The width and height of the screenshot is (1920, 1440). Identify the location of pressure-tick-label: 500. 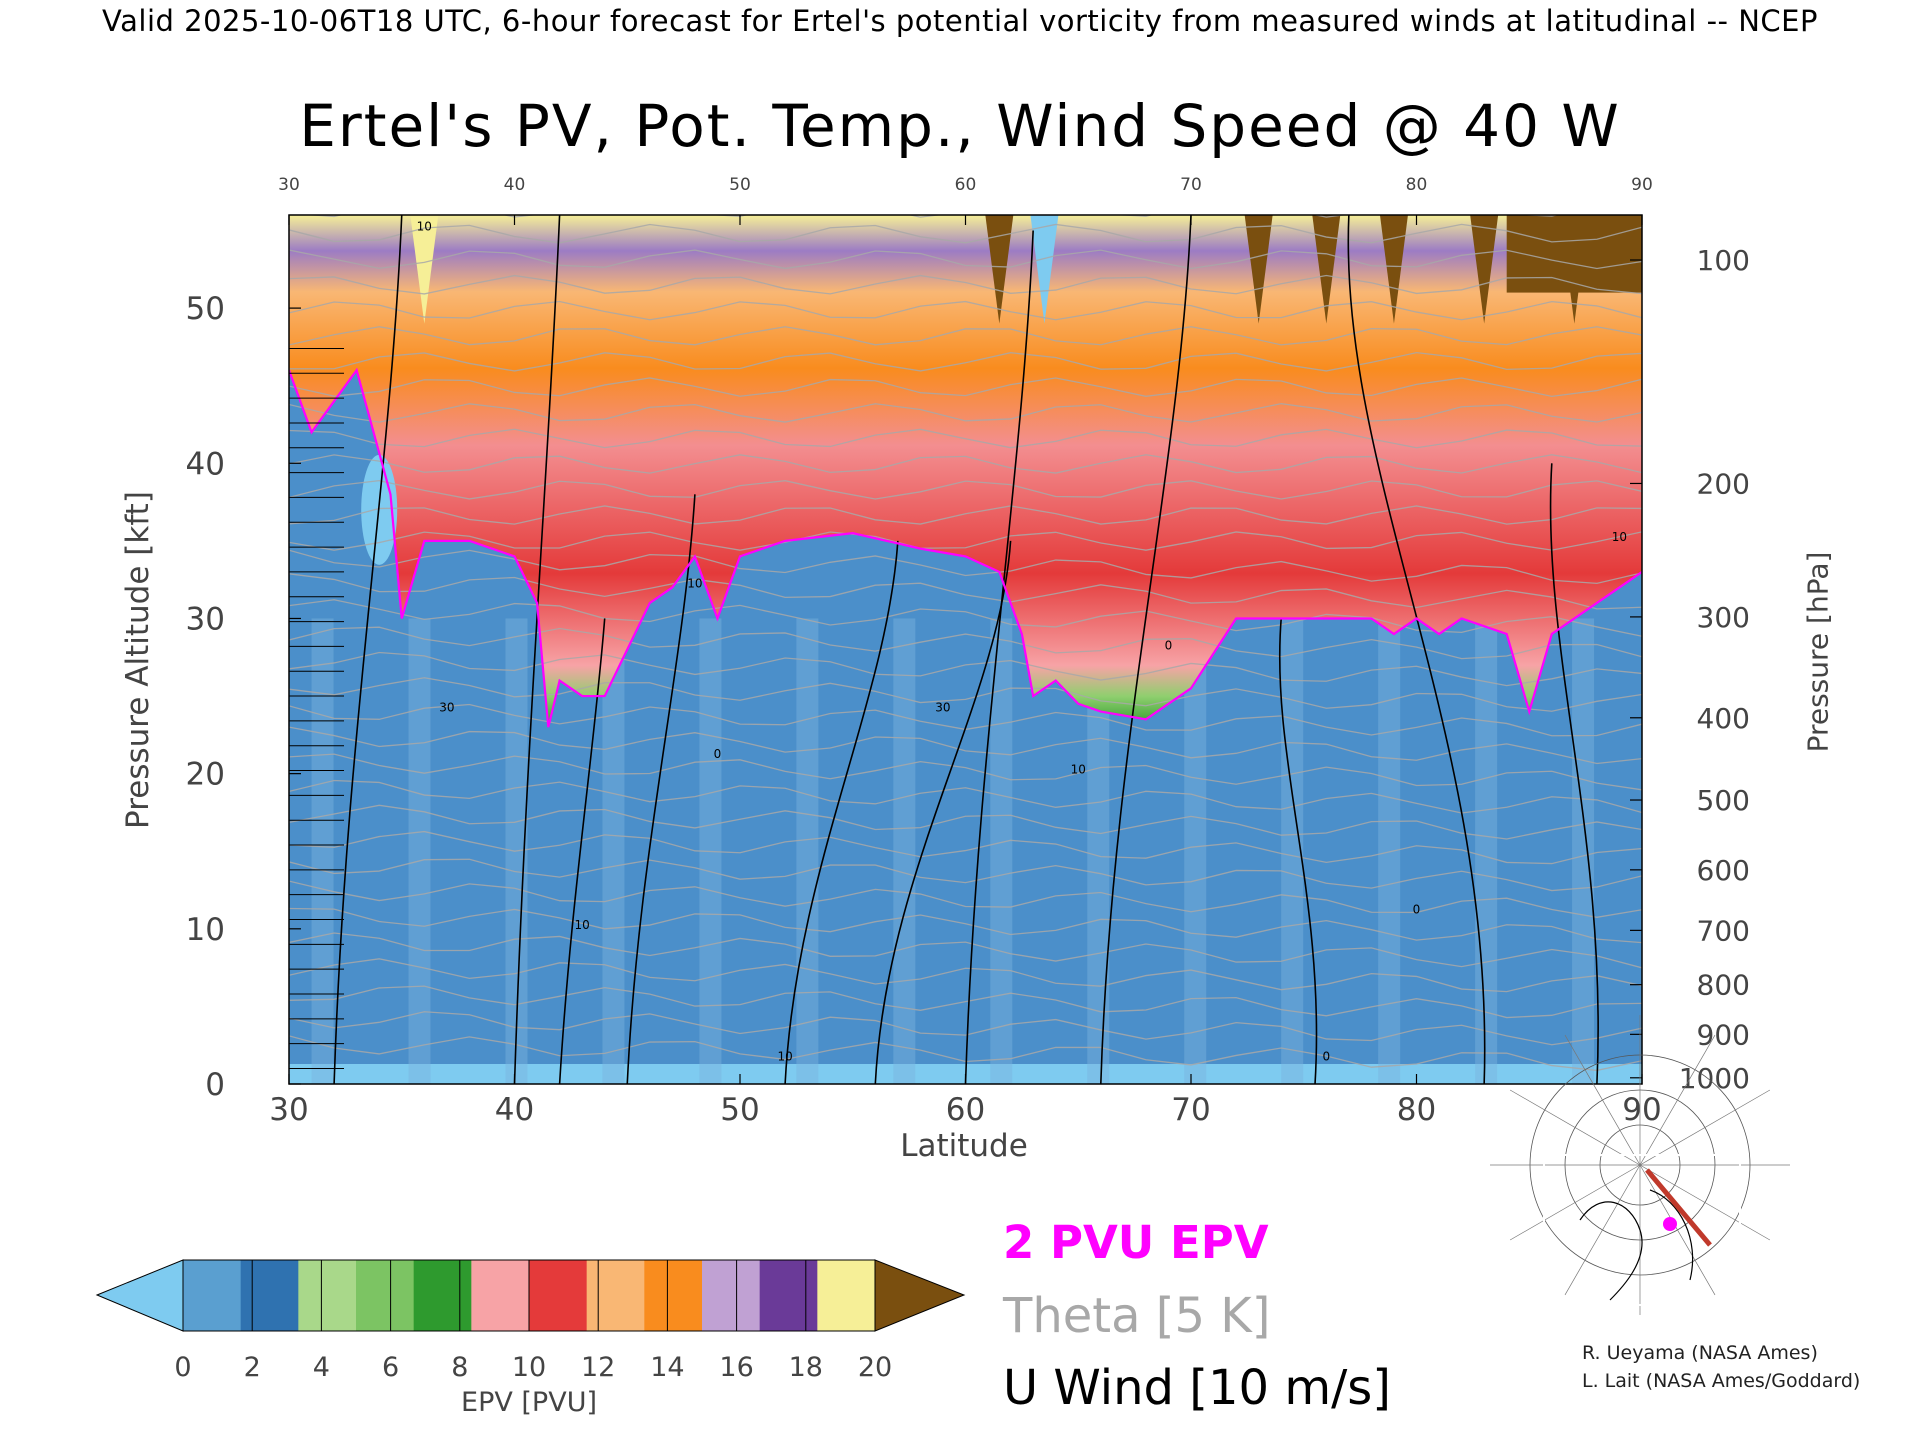
(1723, 800).